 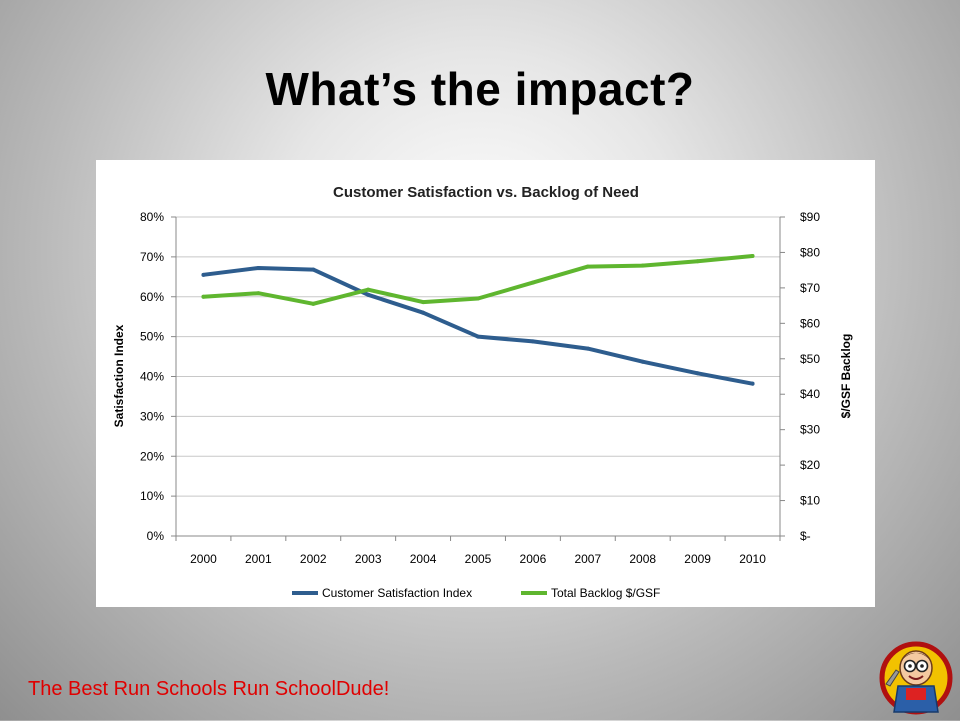 I want to click on y2-tick-label: $20, so click(x=810, y=465).